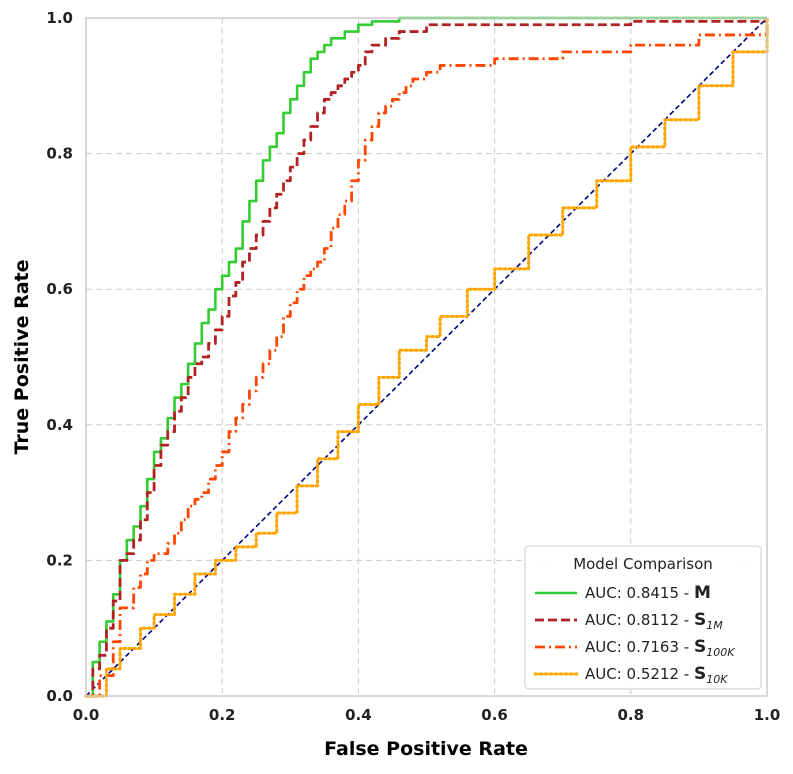 This screenshot has height=774, width=793. I want to click on legend-title: Model Comparison, so click(643, 564).